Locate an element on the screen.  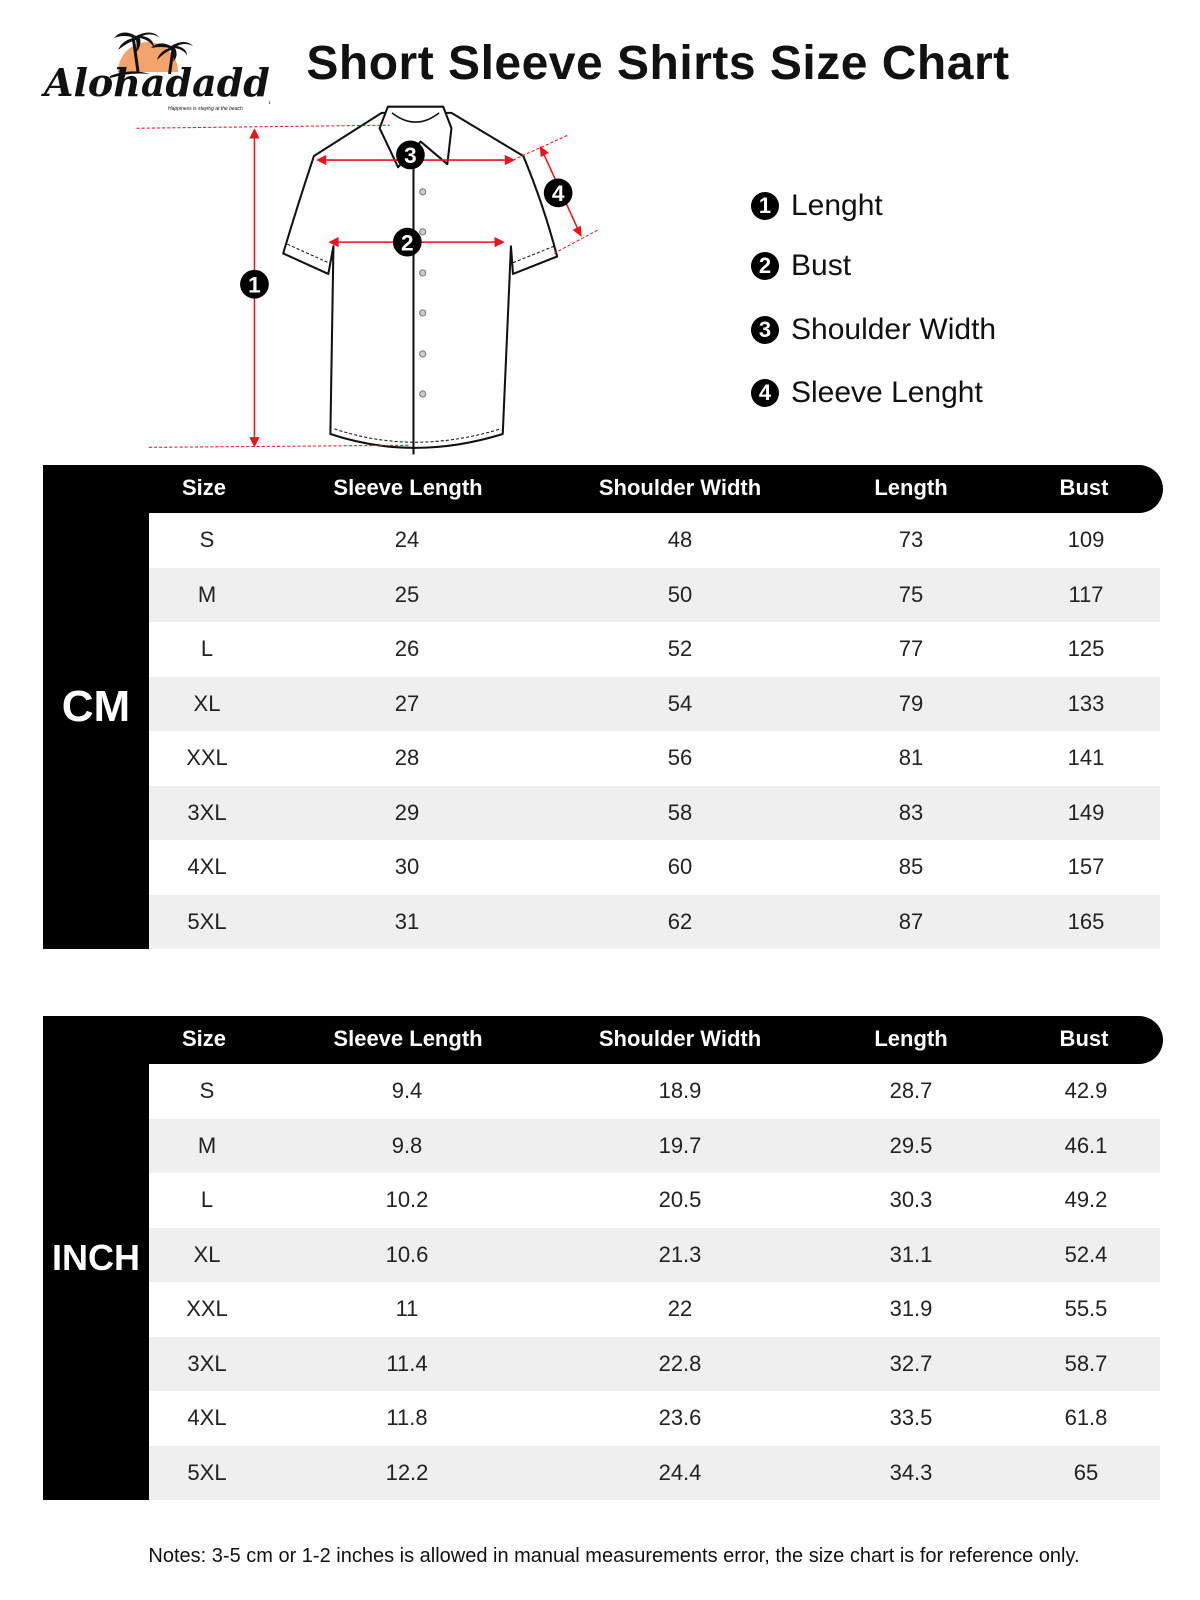
table-cell: 30.3 is located at coordinates (911, 1199).